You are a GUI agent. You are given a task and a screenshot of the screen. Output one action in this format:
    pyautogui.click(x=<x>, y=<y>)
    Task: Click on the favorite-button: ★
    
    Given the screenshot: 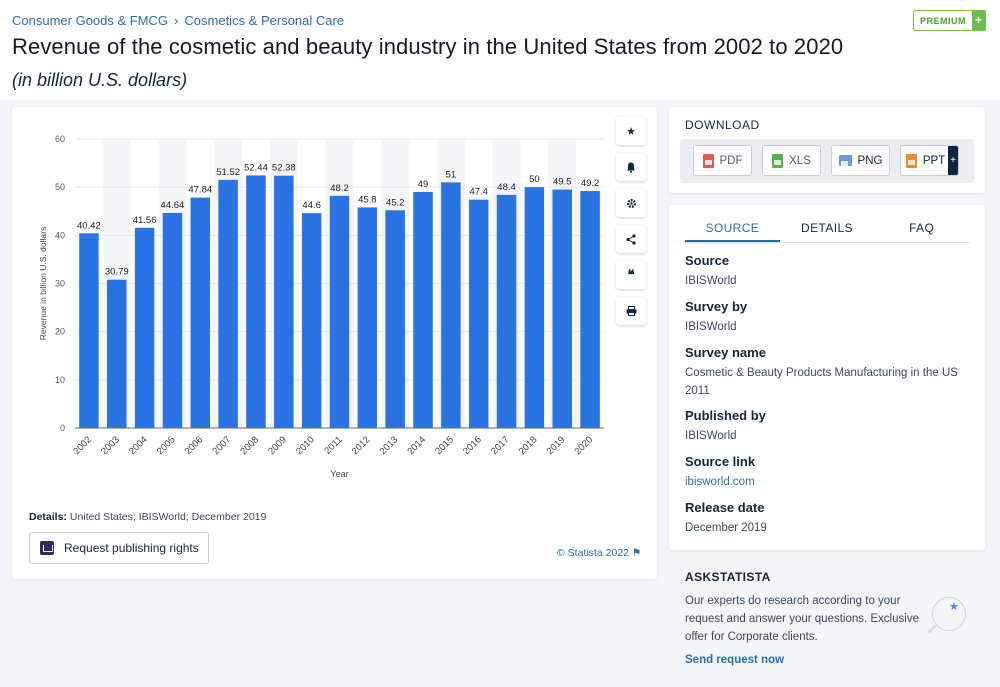 What is the action you would take?
    pyautogui.click(x=631, y=131)
    